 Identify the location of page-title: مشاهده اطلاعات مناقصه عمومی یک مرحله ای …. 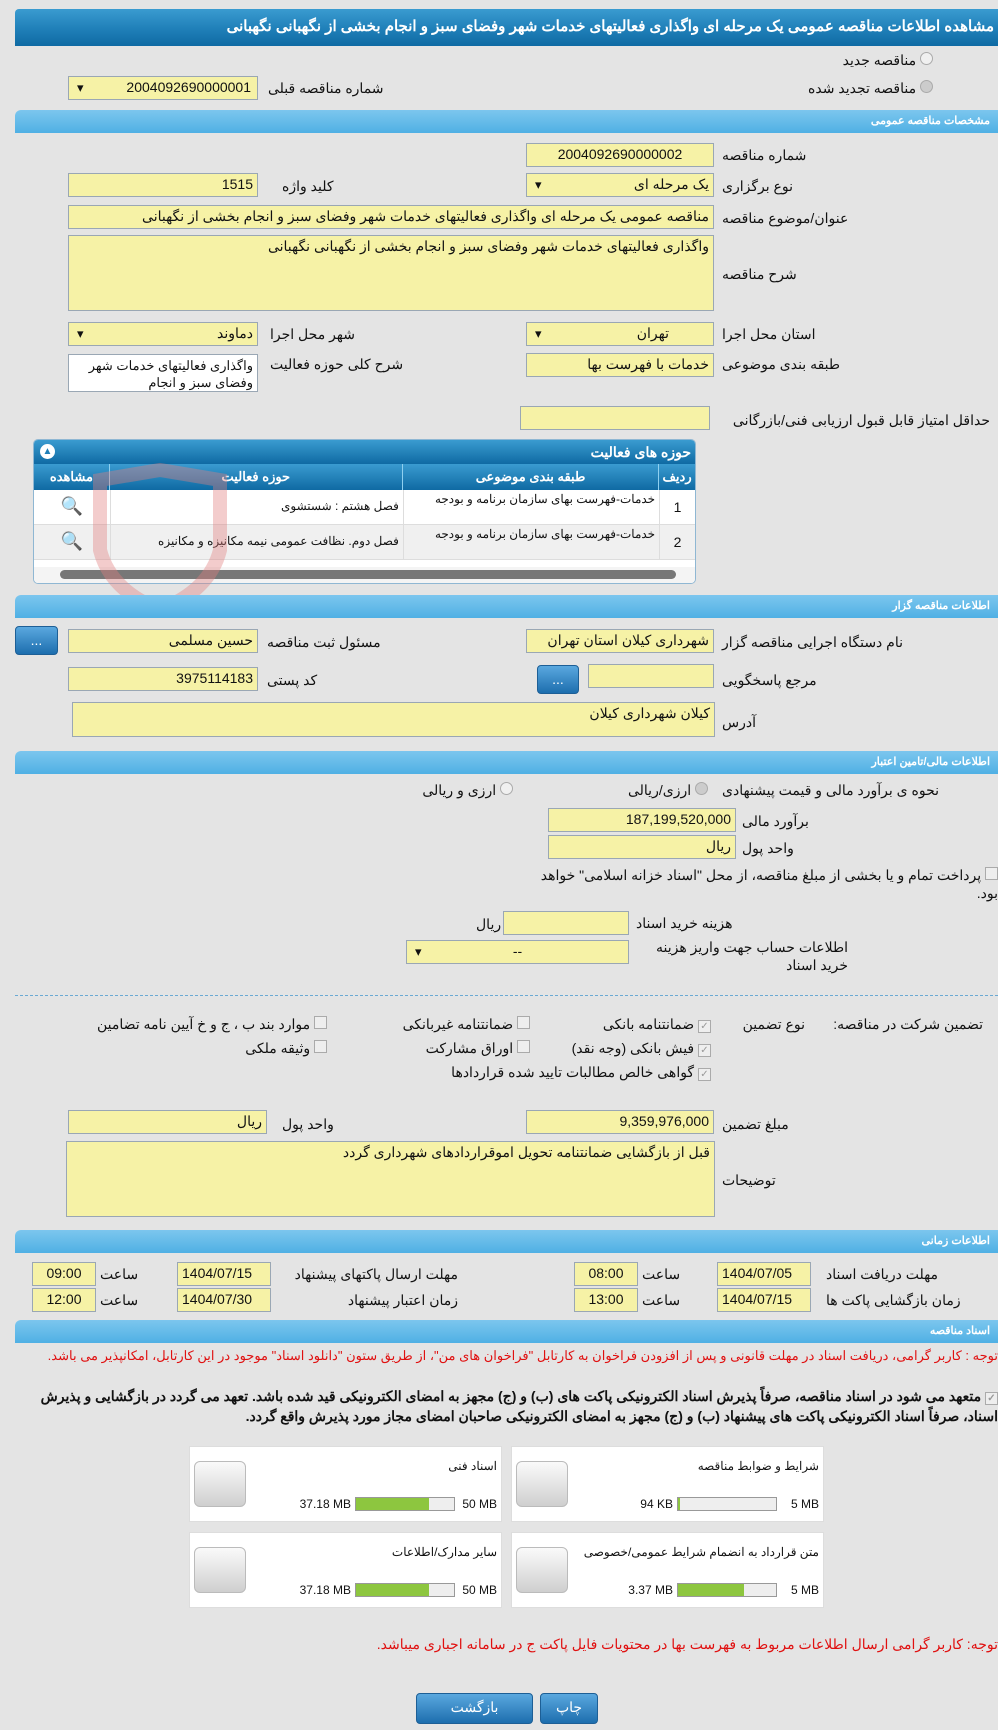
(506, 27).